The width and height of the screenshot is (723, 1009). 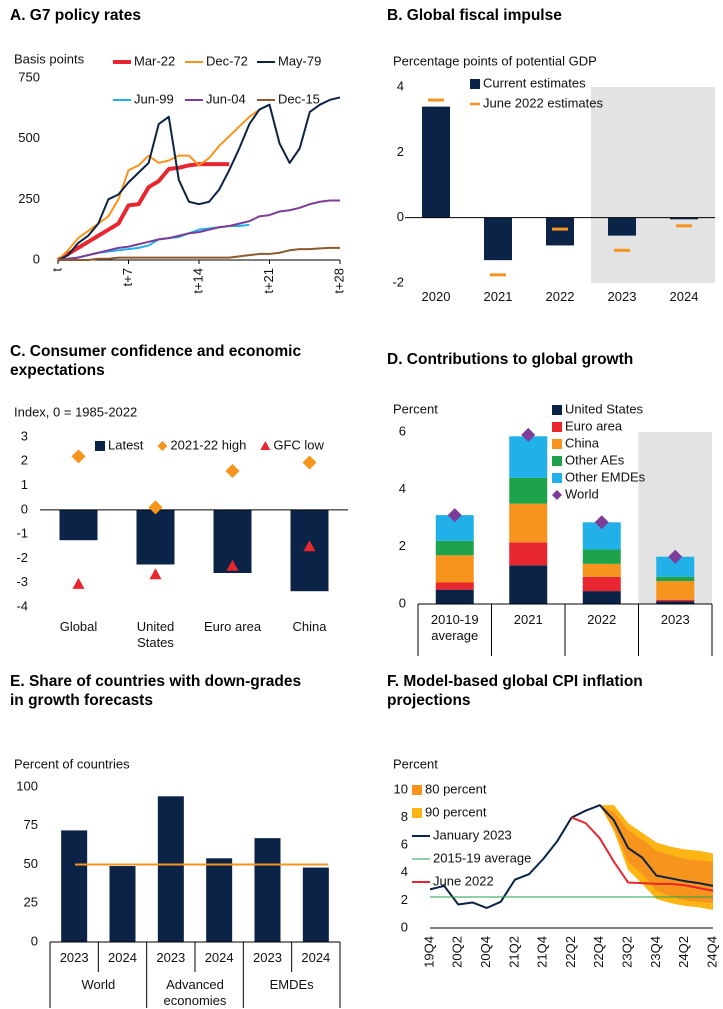 What do you see at coordinates (542, 952) in the screenshot?
I see `x-tick-label: 21Q4` at bounding box center [542, 952].